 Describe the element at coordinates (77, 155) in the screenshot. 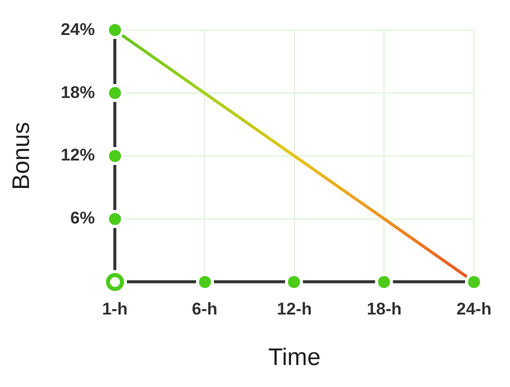

I see `y-tick-label: 12%` at that location.